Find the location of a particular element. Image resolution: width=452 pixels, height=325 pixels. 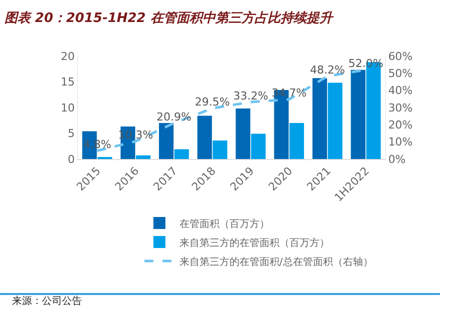

y2-tick-label: 0% is located at coordinates (397, 159).